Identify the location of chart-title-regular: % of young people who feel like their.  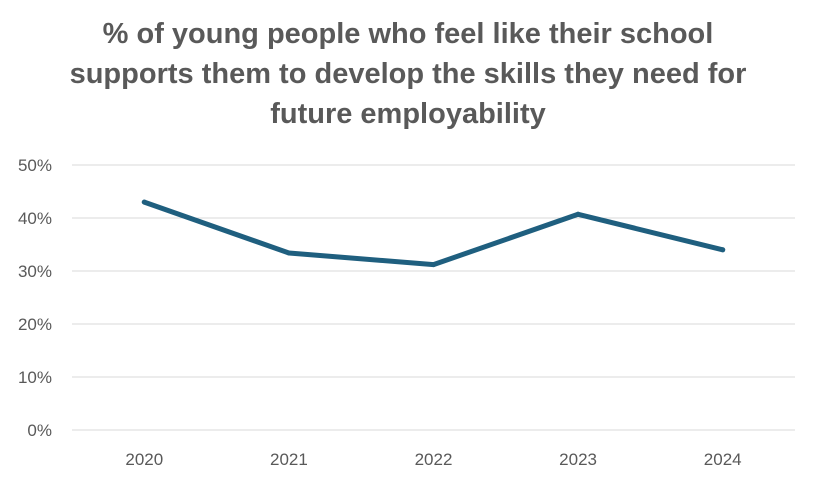
(361, 34).